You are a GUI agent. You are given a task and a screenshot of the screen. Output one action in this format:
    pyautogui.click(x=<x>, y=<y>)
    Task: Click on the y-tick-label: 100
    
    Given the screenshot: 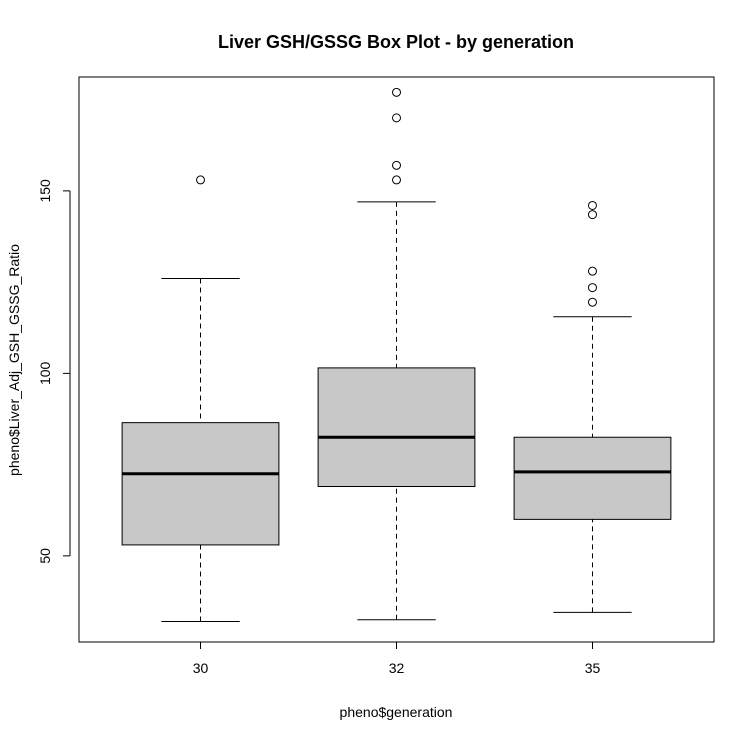 What is the action you would take?
    pyautogui.click(x=45, y=373)
    